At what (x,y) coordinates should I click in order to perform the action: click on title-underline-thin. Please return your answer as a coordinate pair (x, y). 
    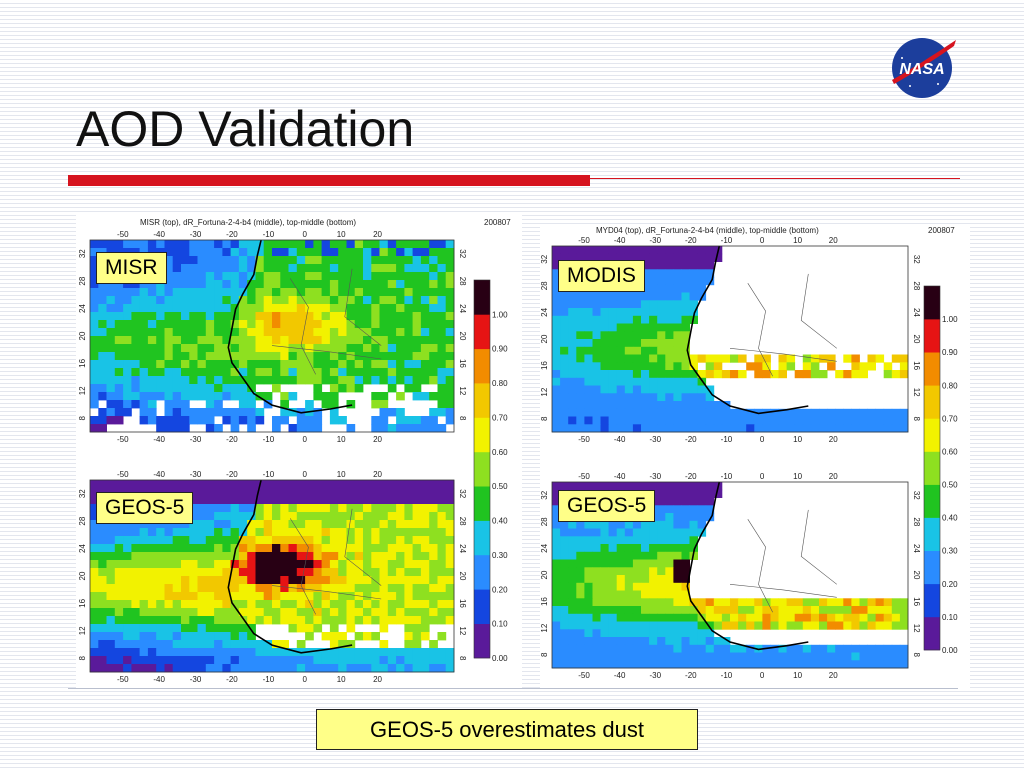
    Looking at the image, I should click on (775, 178).